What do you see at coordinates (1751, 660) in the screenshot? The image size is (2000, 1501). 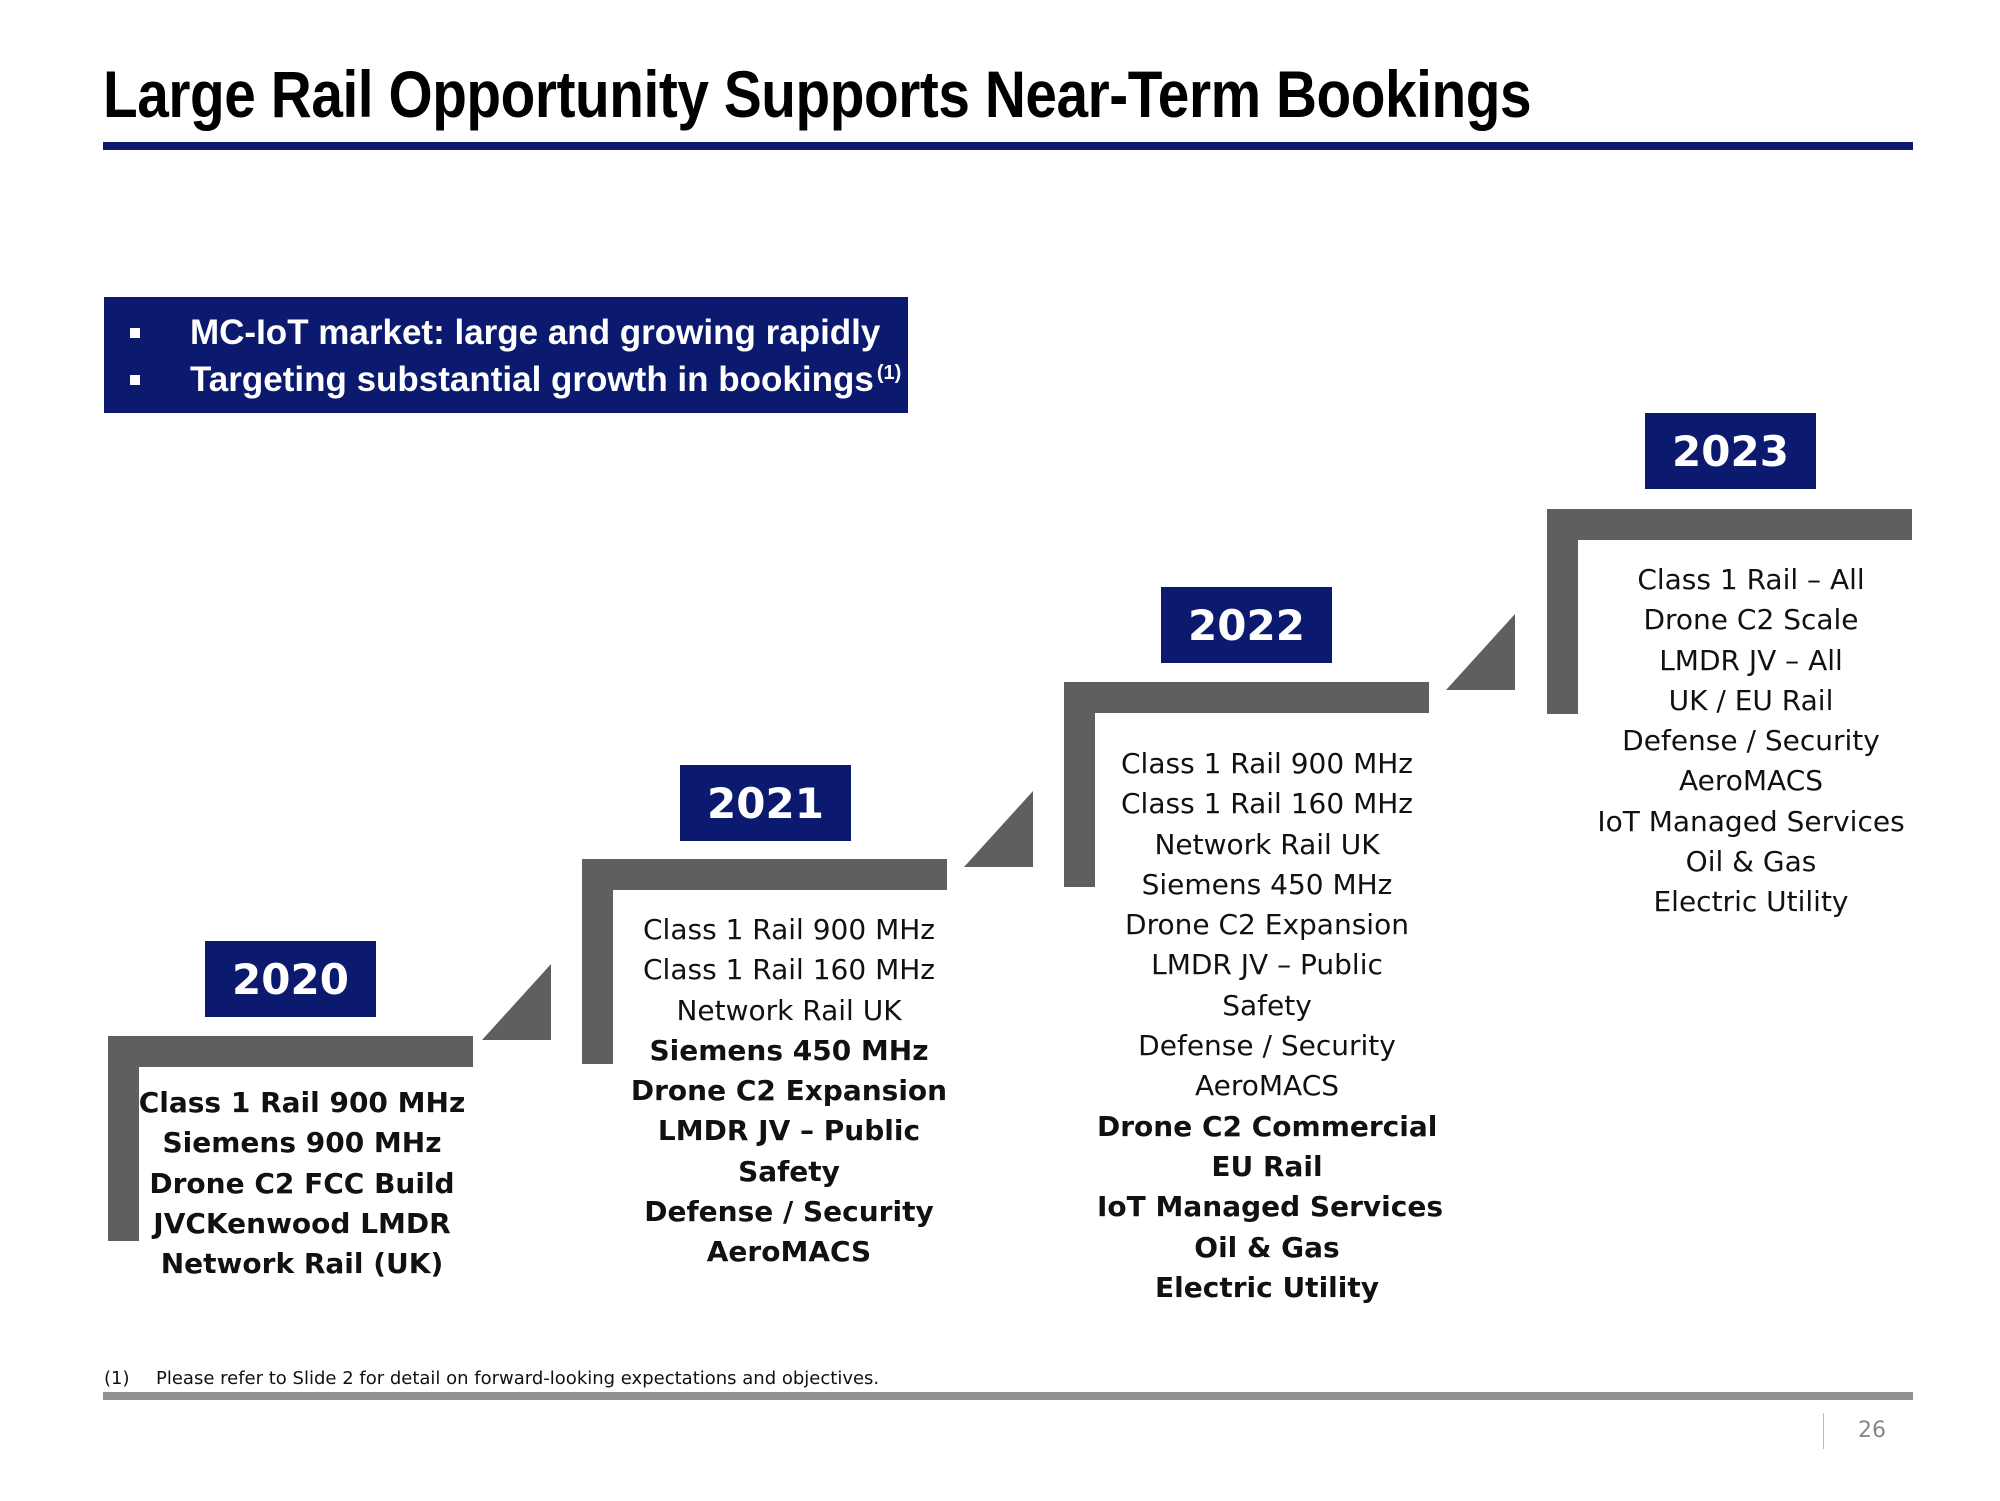 I see `step-item: LMDR JV – All` at bounding box center [1751, 660].